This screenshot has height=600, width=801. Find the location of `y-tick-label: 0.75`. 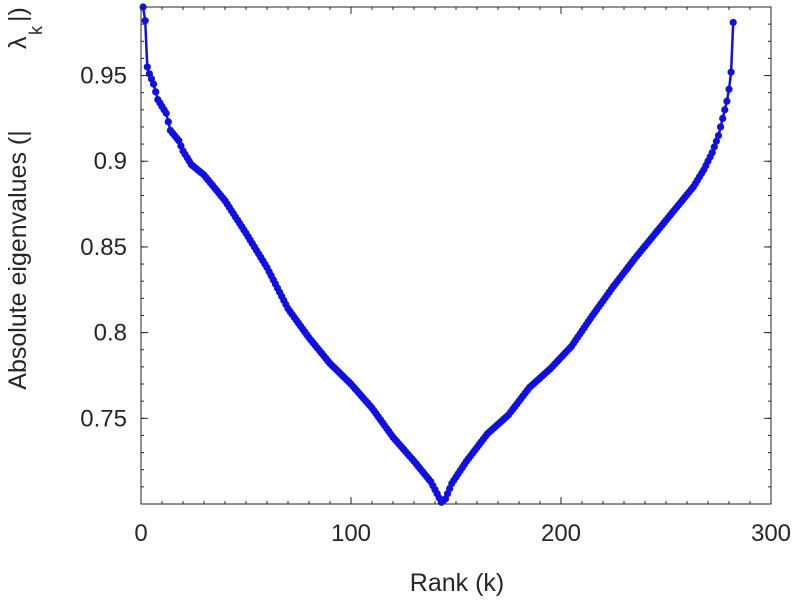

y-tick-label: 0.75 is located at coordinates (103, 418).